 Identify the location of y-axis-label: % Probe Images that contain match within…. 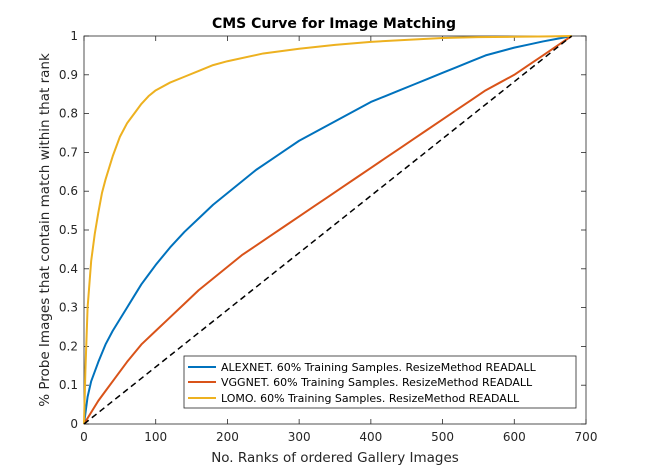
(45, 230).